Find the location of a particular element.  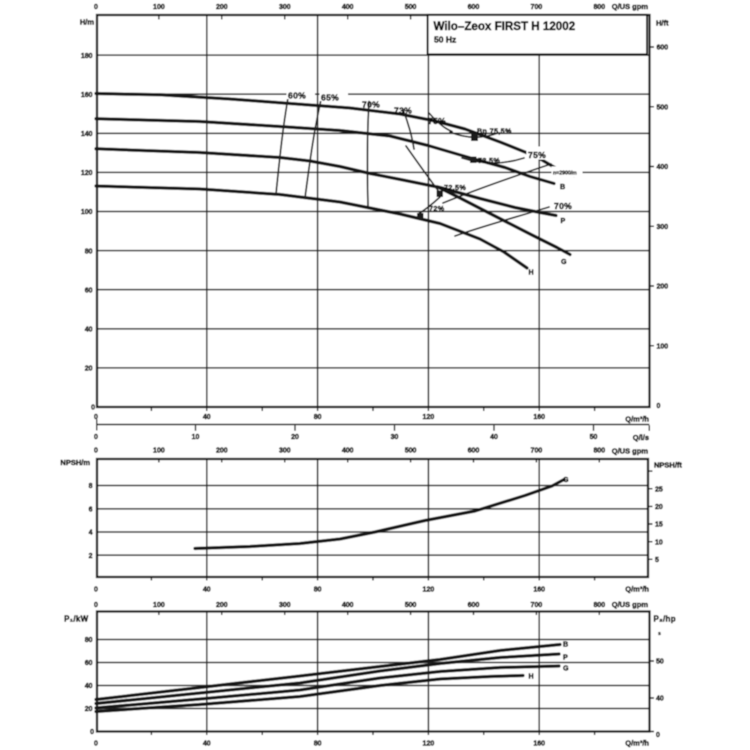

svg-text: 73% is located at coordinates (403, 111).